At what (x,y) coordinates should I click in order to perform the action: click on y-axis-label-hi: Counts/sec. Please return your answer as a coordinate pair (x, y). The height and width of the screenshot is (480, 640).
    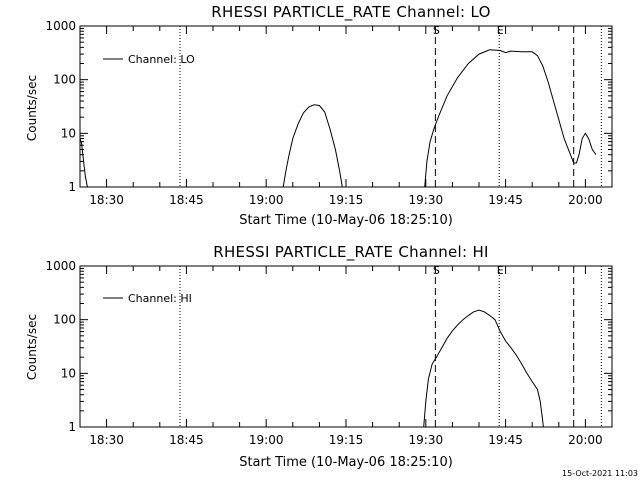
    Looking at the image, I should click on (32, 347).